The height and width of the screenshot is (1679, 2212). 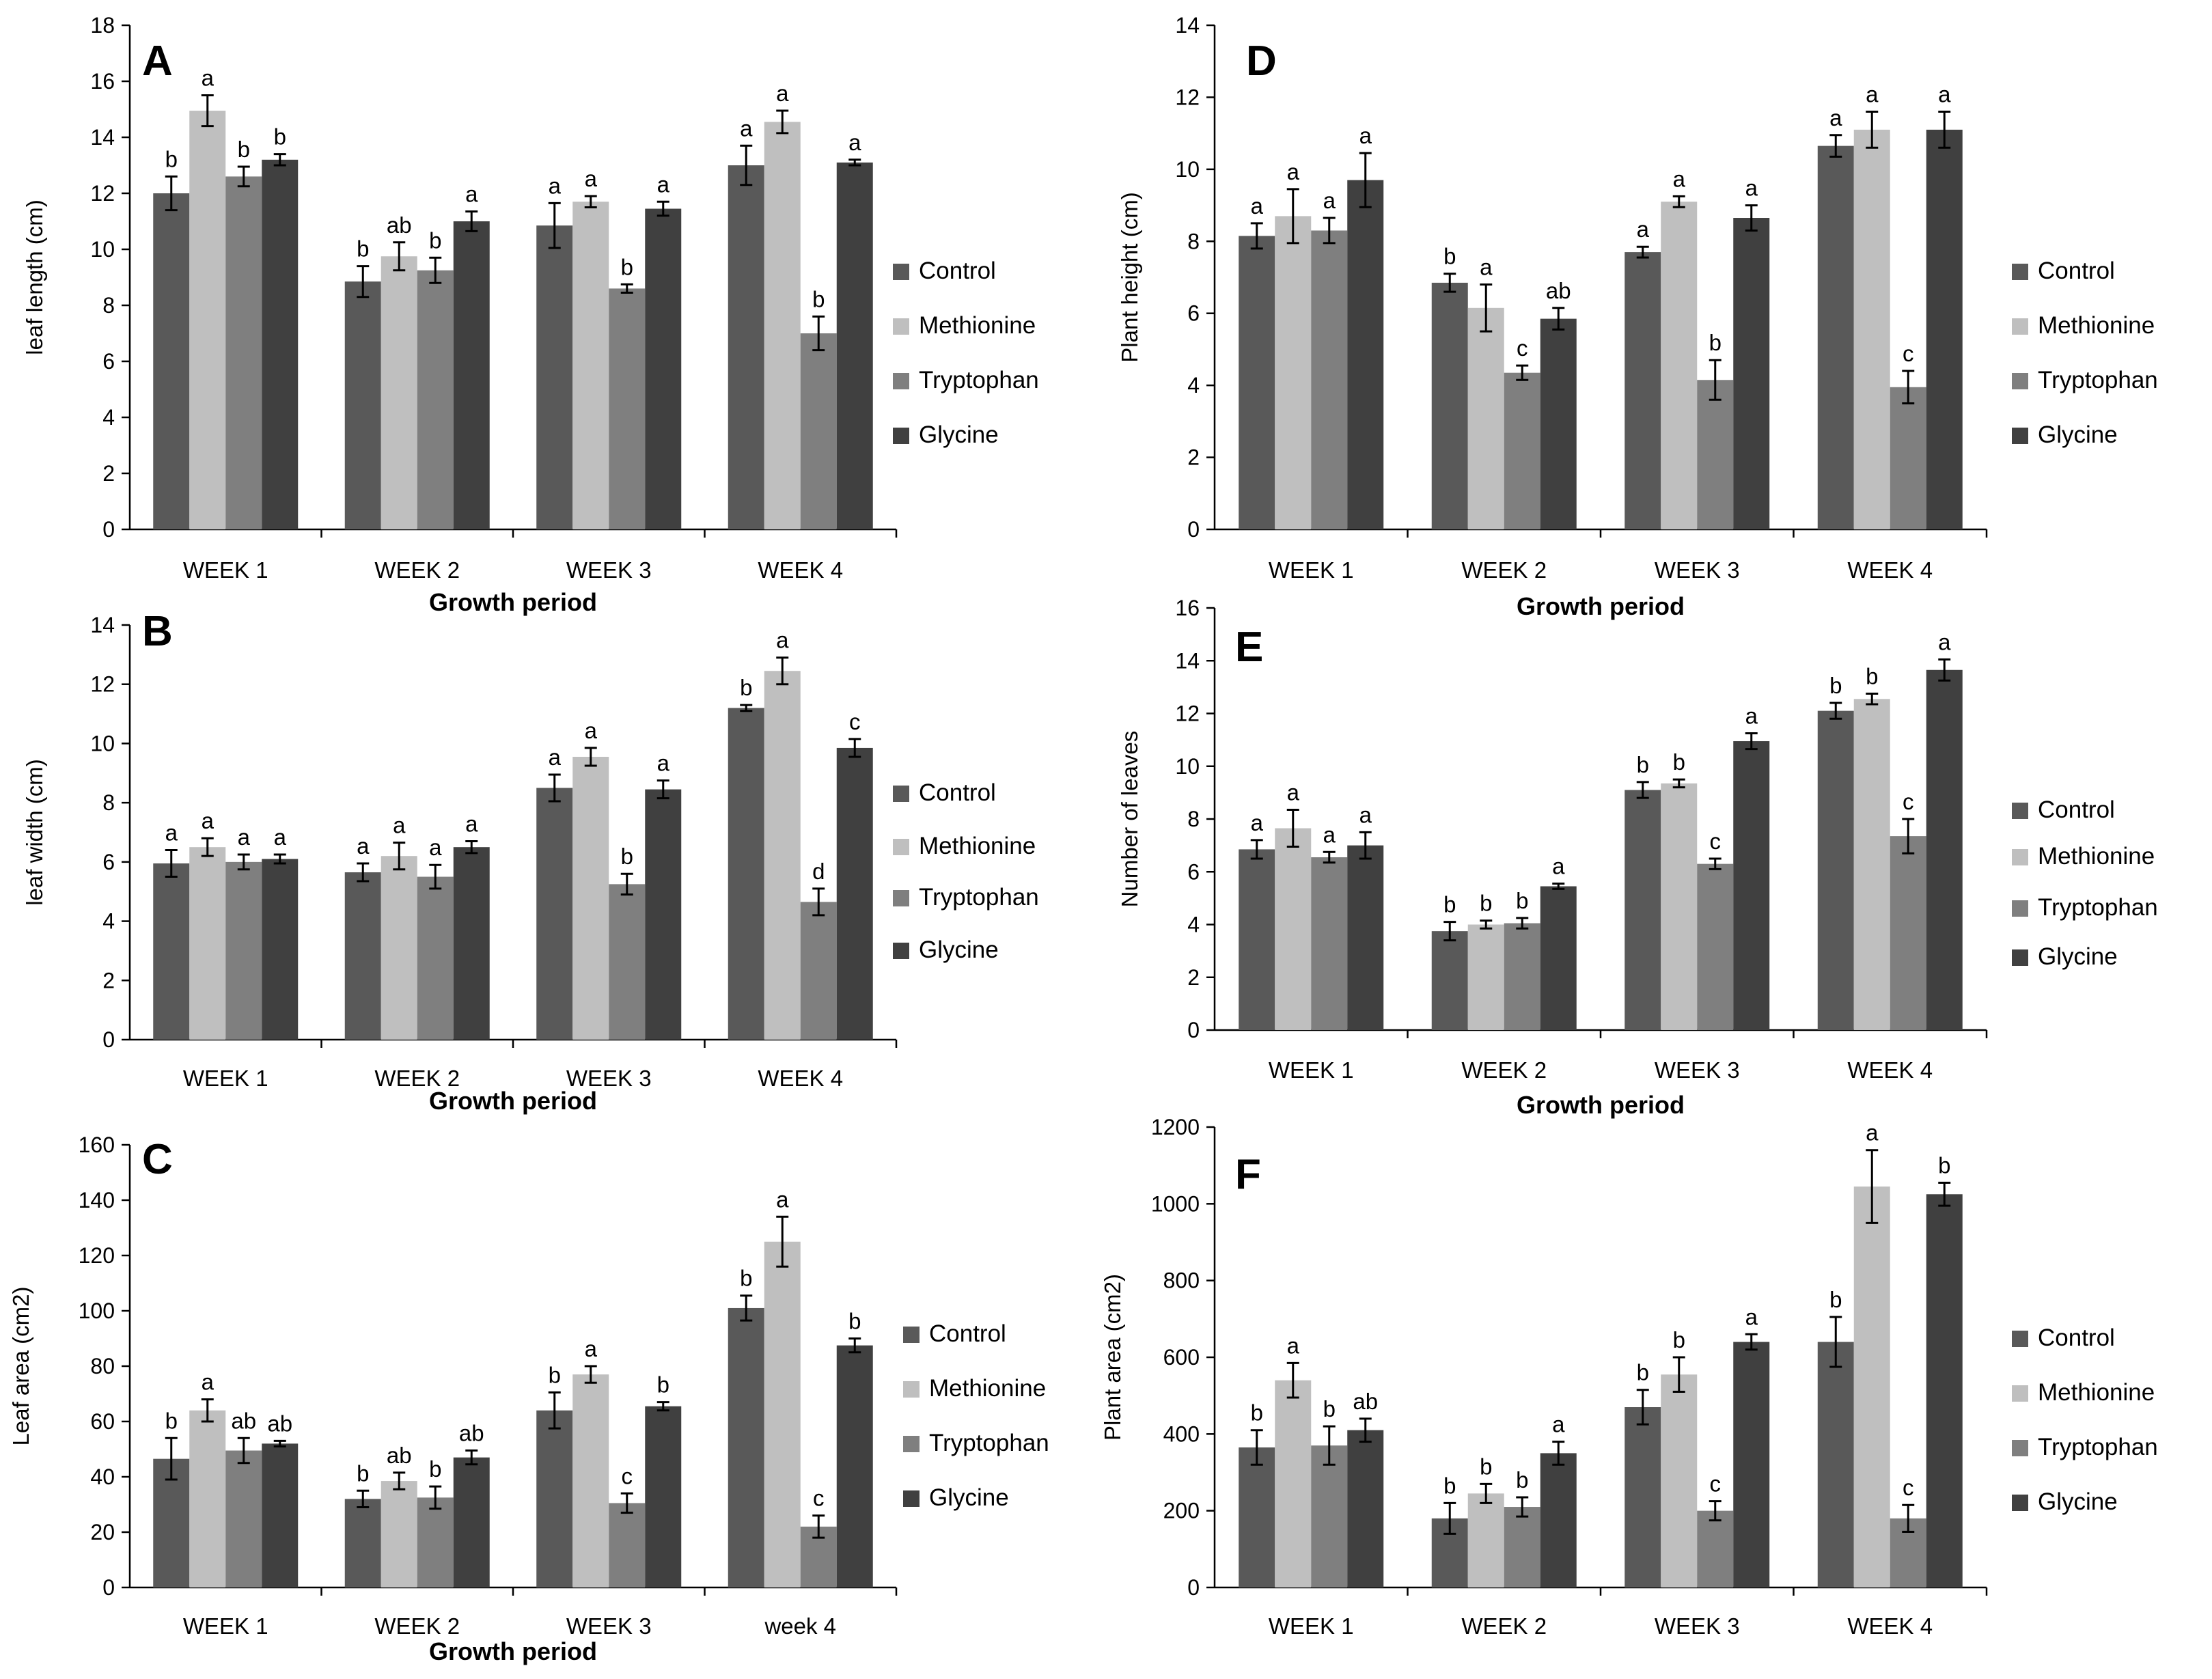 I want to click on legend-swatch-tryptophan, so click(x=2020, y=909).